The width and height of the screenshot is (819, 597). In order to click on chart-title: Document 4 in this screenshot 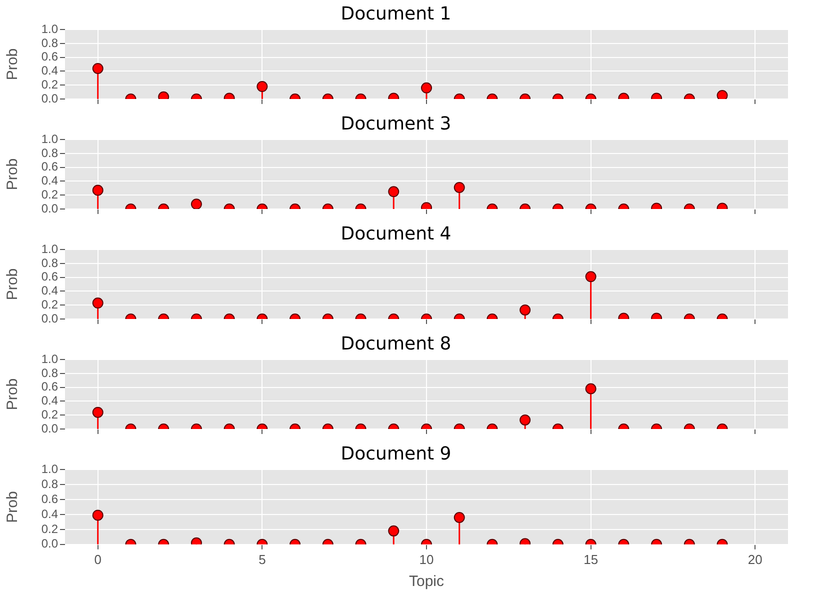, I will do `click(396, 233)`.